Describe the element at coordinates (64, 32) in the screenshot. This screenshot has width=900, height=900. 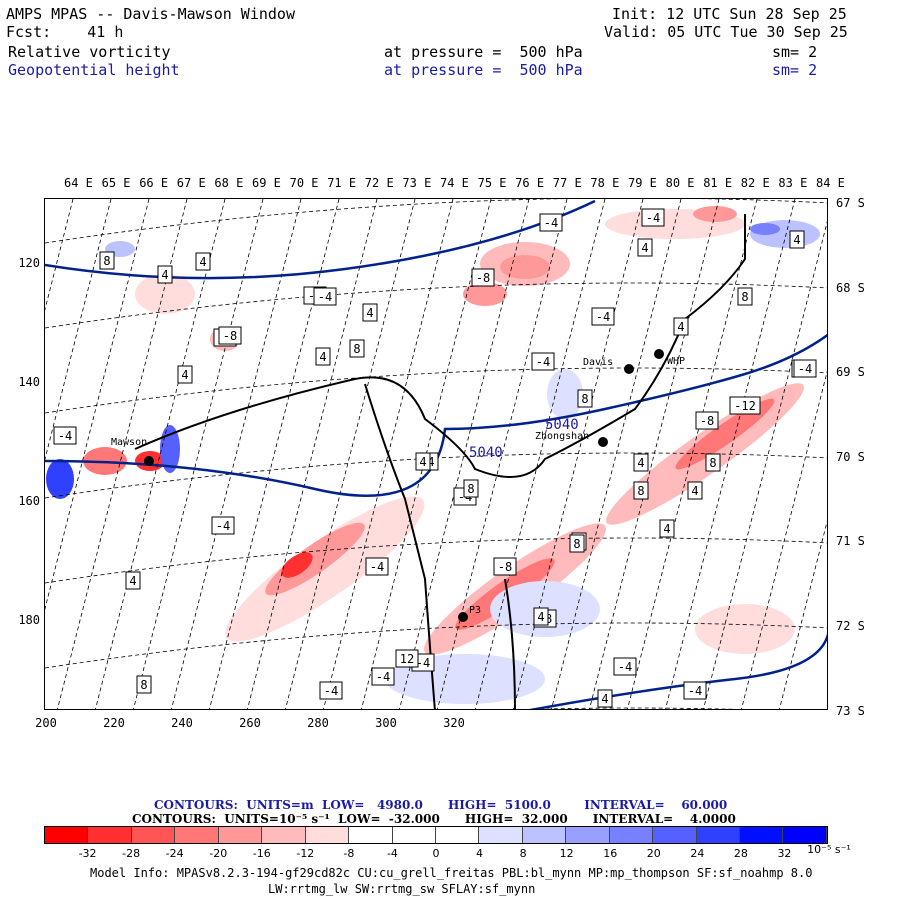
I see `forecast-label: Fcst: 41 h` at that location.